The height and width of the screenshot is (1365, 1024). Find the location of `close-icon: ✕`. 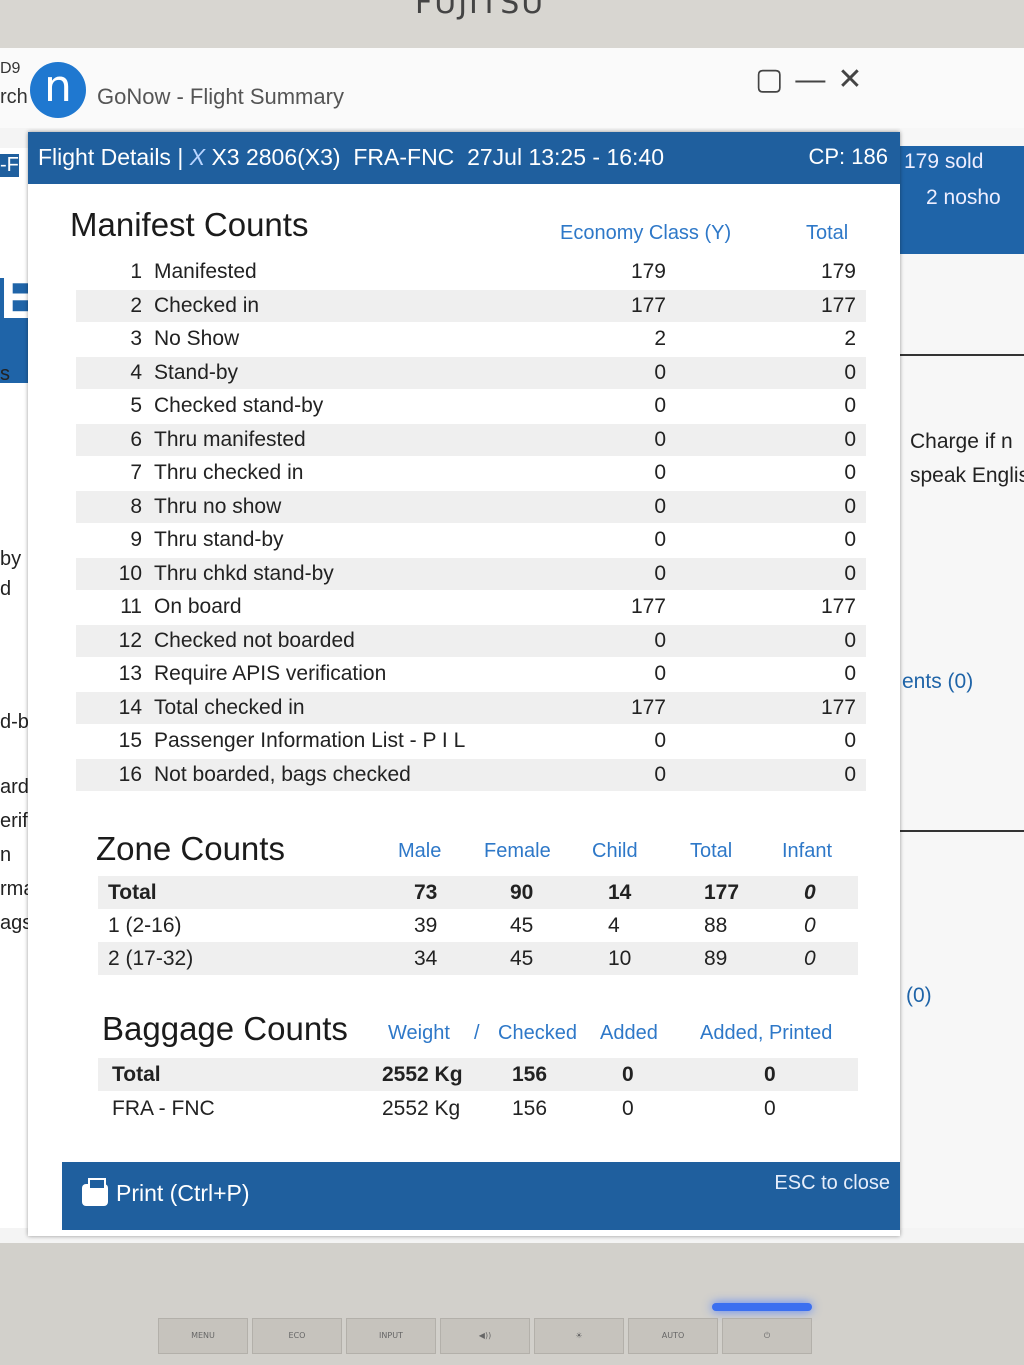

close-icon: ✕ is located at coordinates (853, 79).